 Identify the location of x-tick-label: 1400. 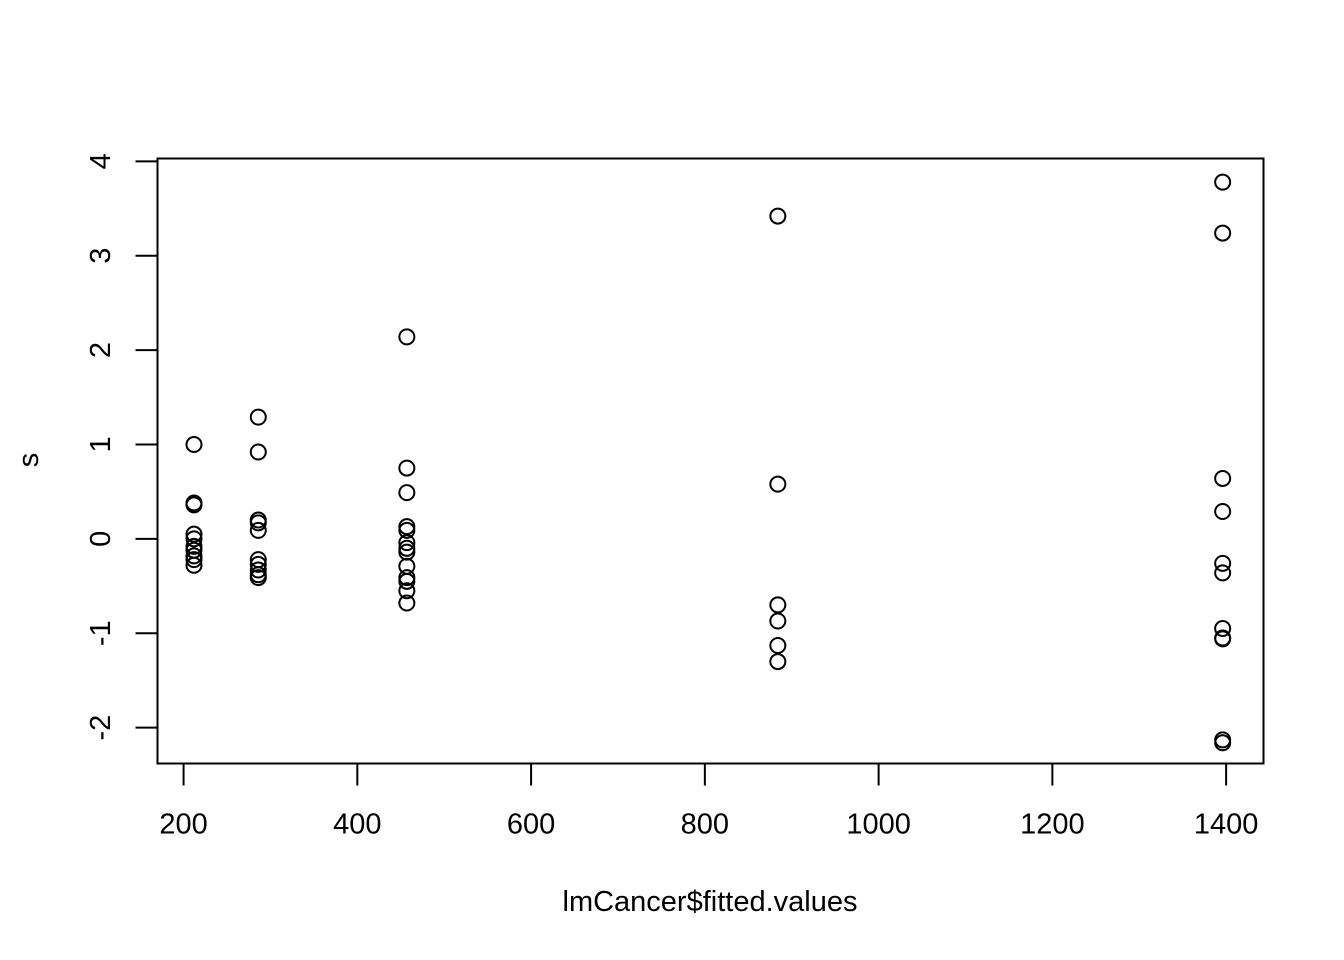
(1226, 825).